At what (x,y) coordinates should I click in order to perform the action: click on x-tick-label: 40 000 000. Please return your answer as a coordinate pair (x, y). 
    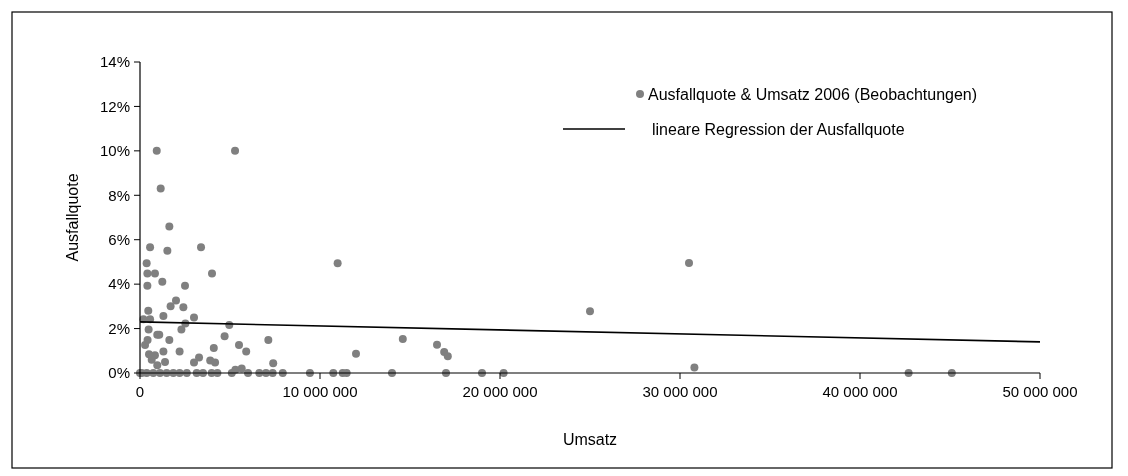
    Looking at the image, I should click on (860, 391).